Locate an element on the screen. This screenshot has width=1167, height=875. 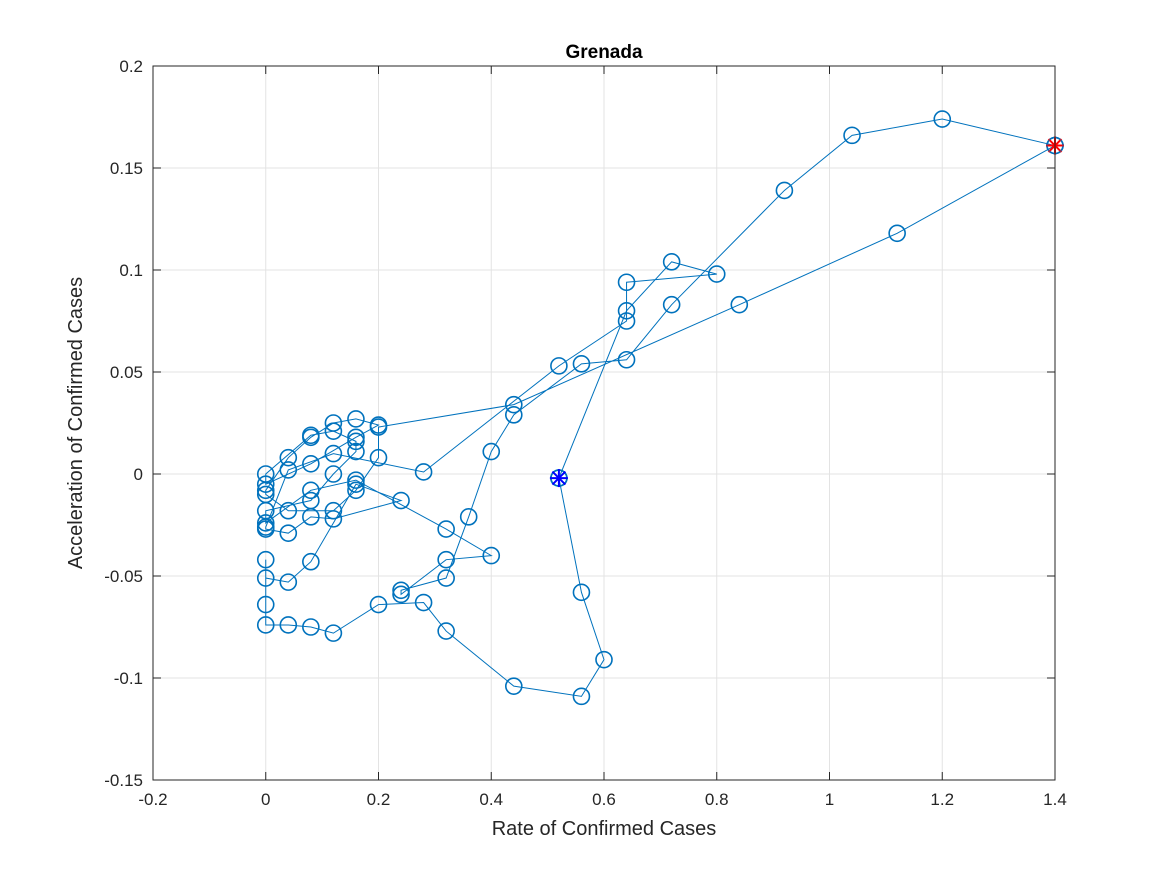
x-tick-label: 0.6 is located at coordinates (604, 799).